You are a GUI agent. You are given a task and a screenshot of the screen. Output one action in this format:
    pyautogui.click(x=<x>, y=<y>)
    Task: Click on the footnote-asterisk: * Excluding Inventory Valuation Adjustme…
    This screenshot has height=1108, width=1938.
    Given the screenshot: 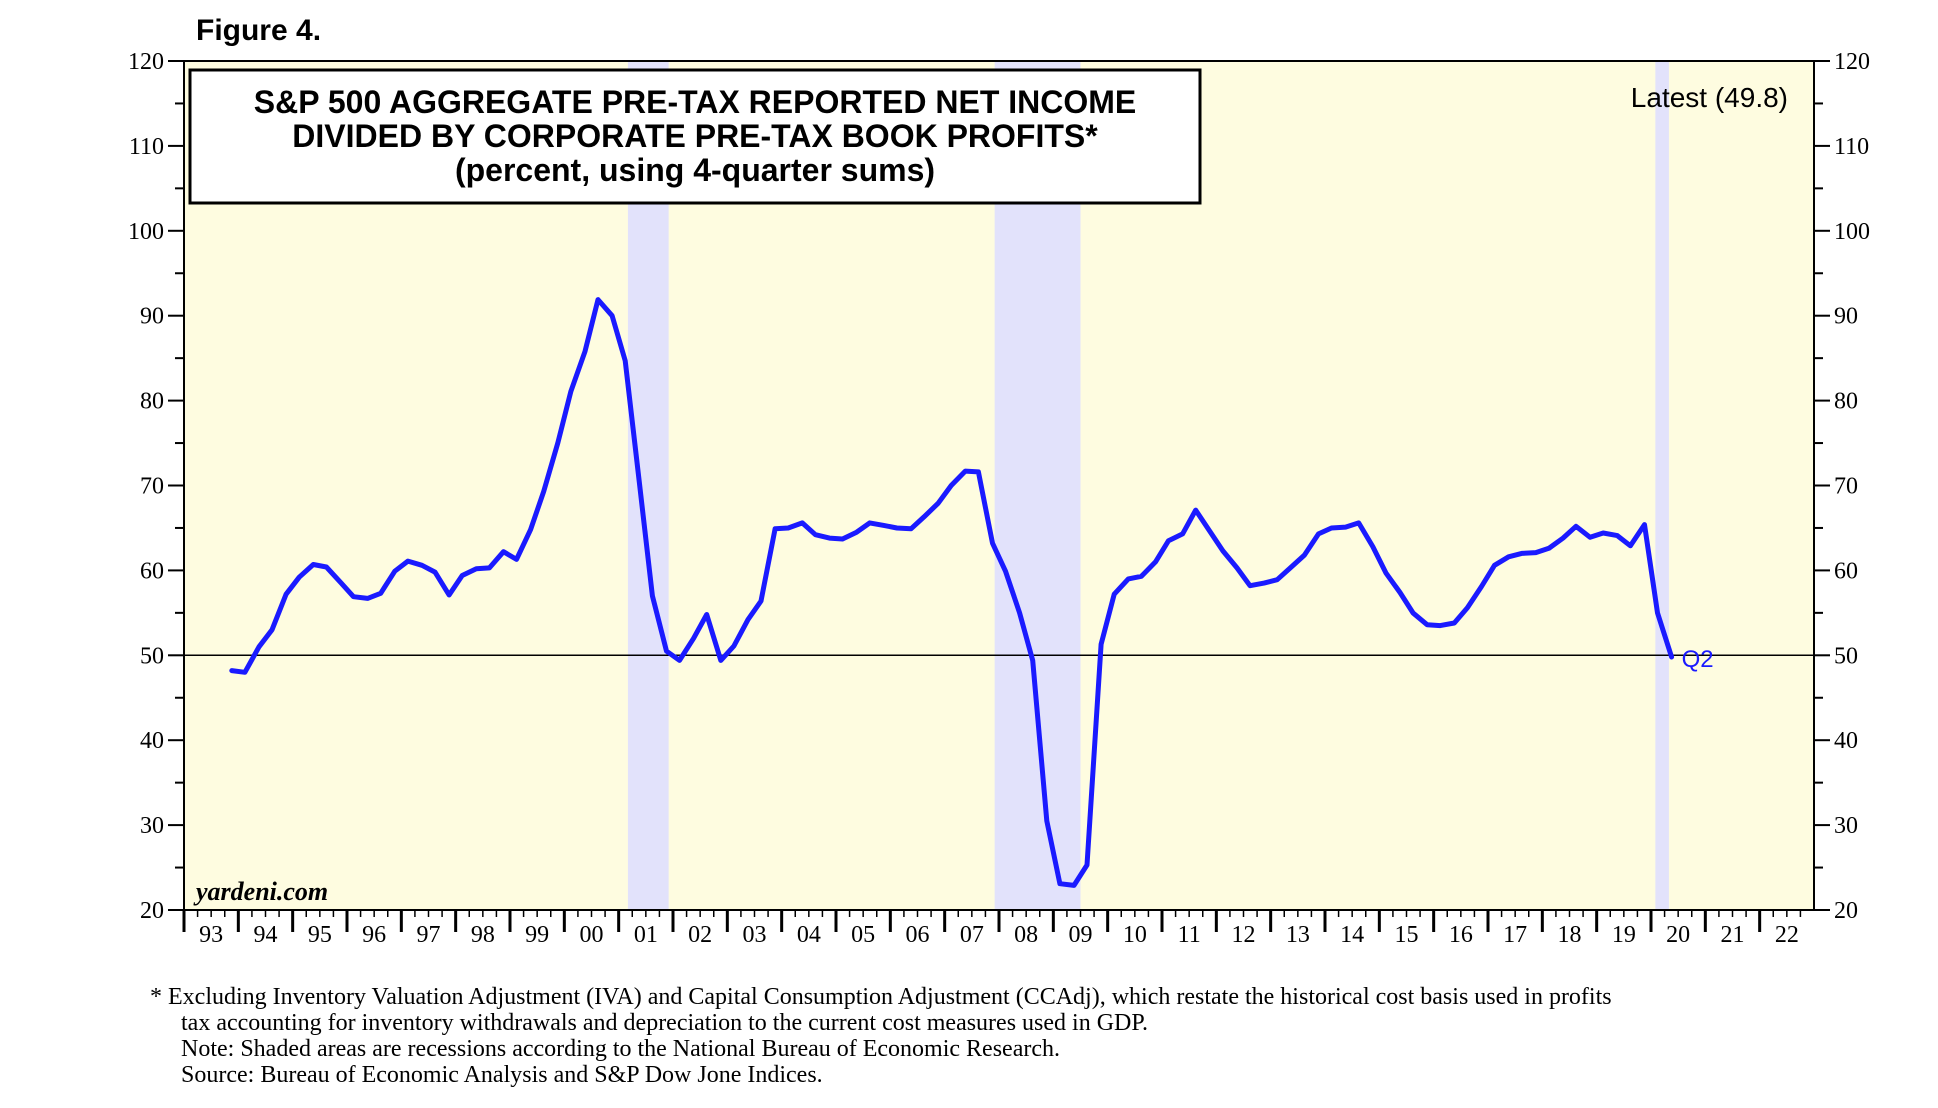 What is the action you would take?
    pyautogui.click(x=881, y=997)
    